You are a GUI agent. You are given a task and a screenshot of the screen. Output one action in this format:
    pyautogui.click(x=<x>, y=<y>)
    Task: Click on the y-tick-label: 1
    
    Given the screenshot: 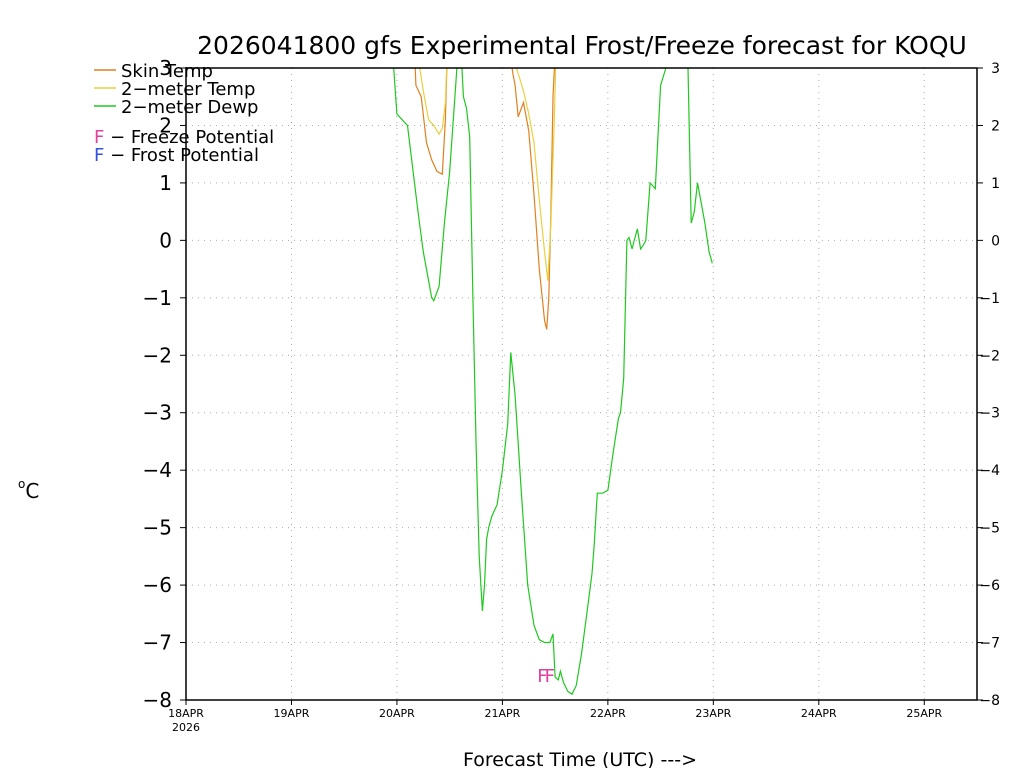 What is the action you would take?
    pyautogui.click(x=165, y=183)
    